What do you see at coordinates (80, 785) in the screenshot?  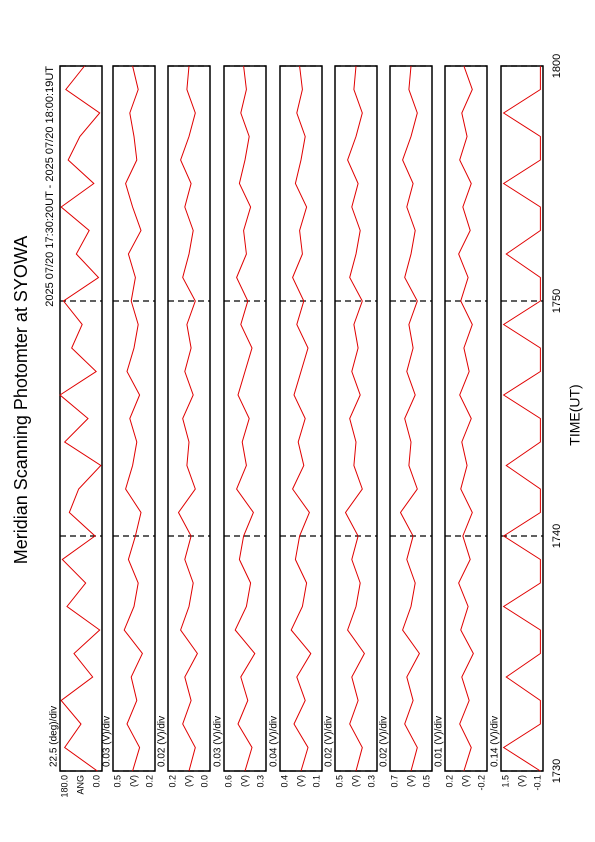 I see `unit-label: ANG` at bounding box center [80, 785].